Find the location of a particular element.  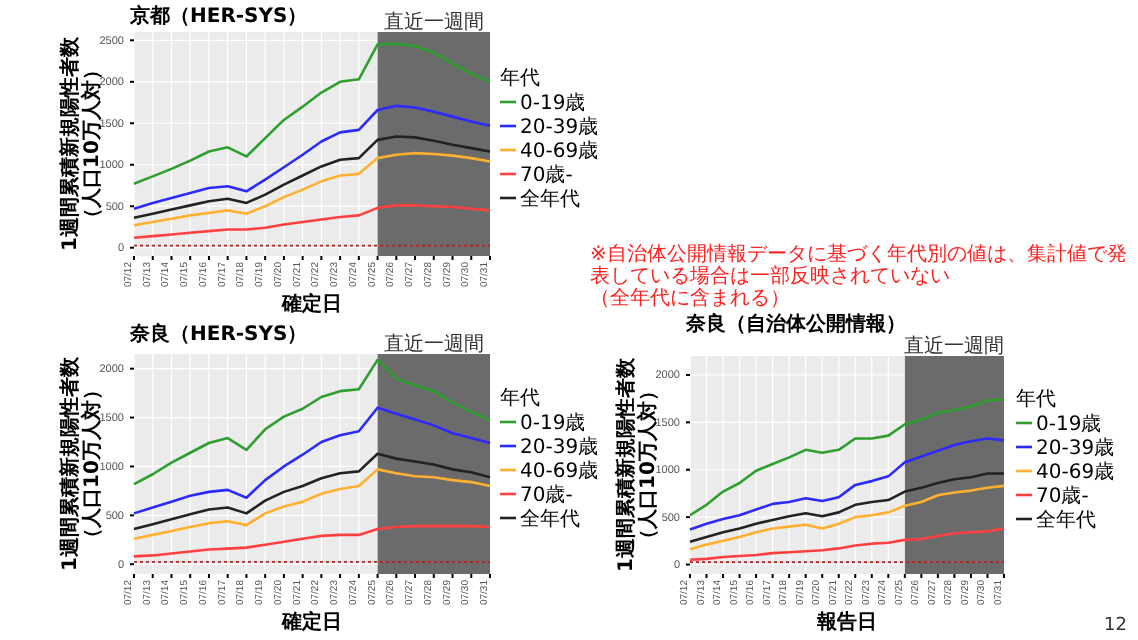

chart-title: 奈良（自治体公開情報） is located at coordinates (795, 324).